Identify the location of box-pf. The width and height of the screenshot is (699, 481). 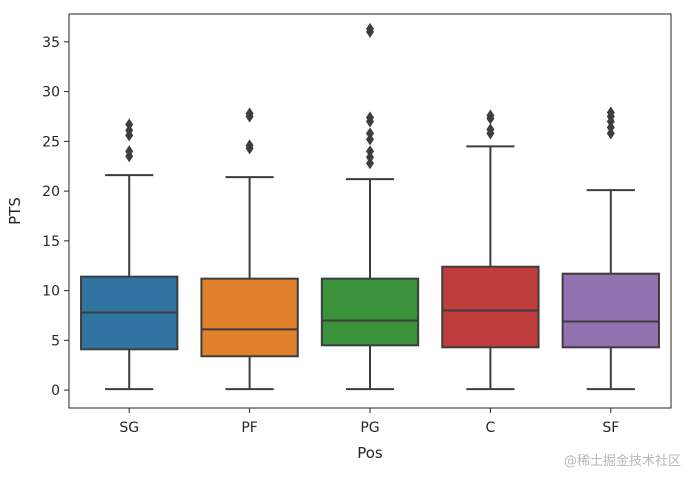
(249, 249).